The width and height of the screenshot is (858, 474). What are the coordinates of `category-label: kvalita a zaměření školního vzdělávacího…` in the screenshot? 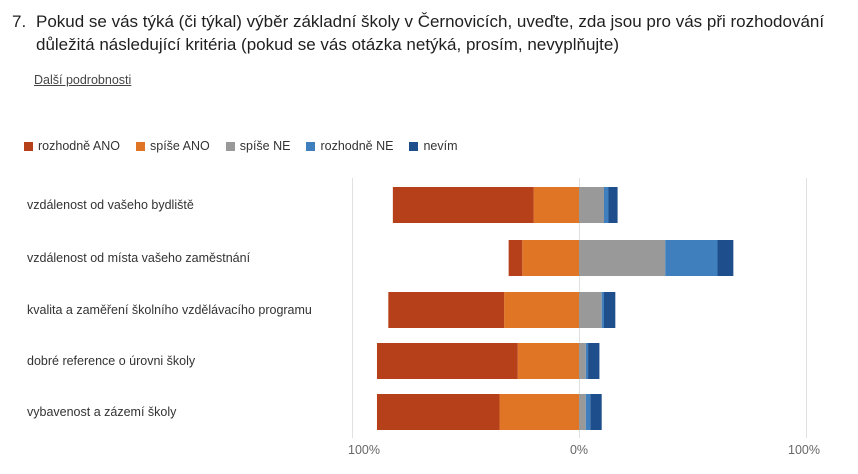 It's located at (169, 310).